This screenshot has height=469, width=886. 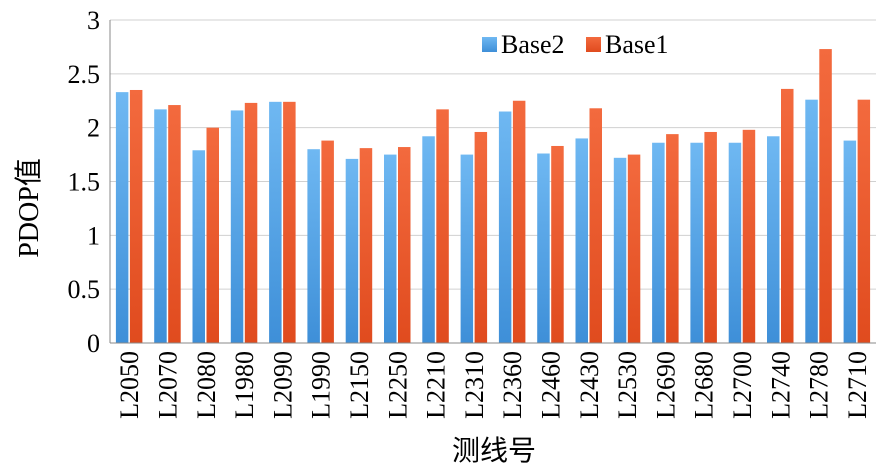 What do you see at coordinates (710, 237) in the screenshot?
I see `bar-base1-l2680` at bounding box center [710, 237].